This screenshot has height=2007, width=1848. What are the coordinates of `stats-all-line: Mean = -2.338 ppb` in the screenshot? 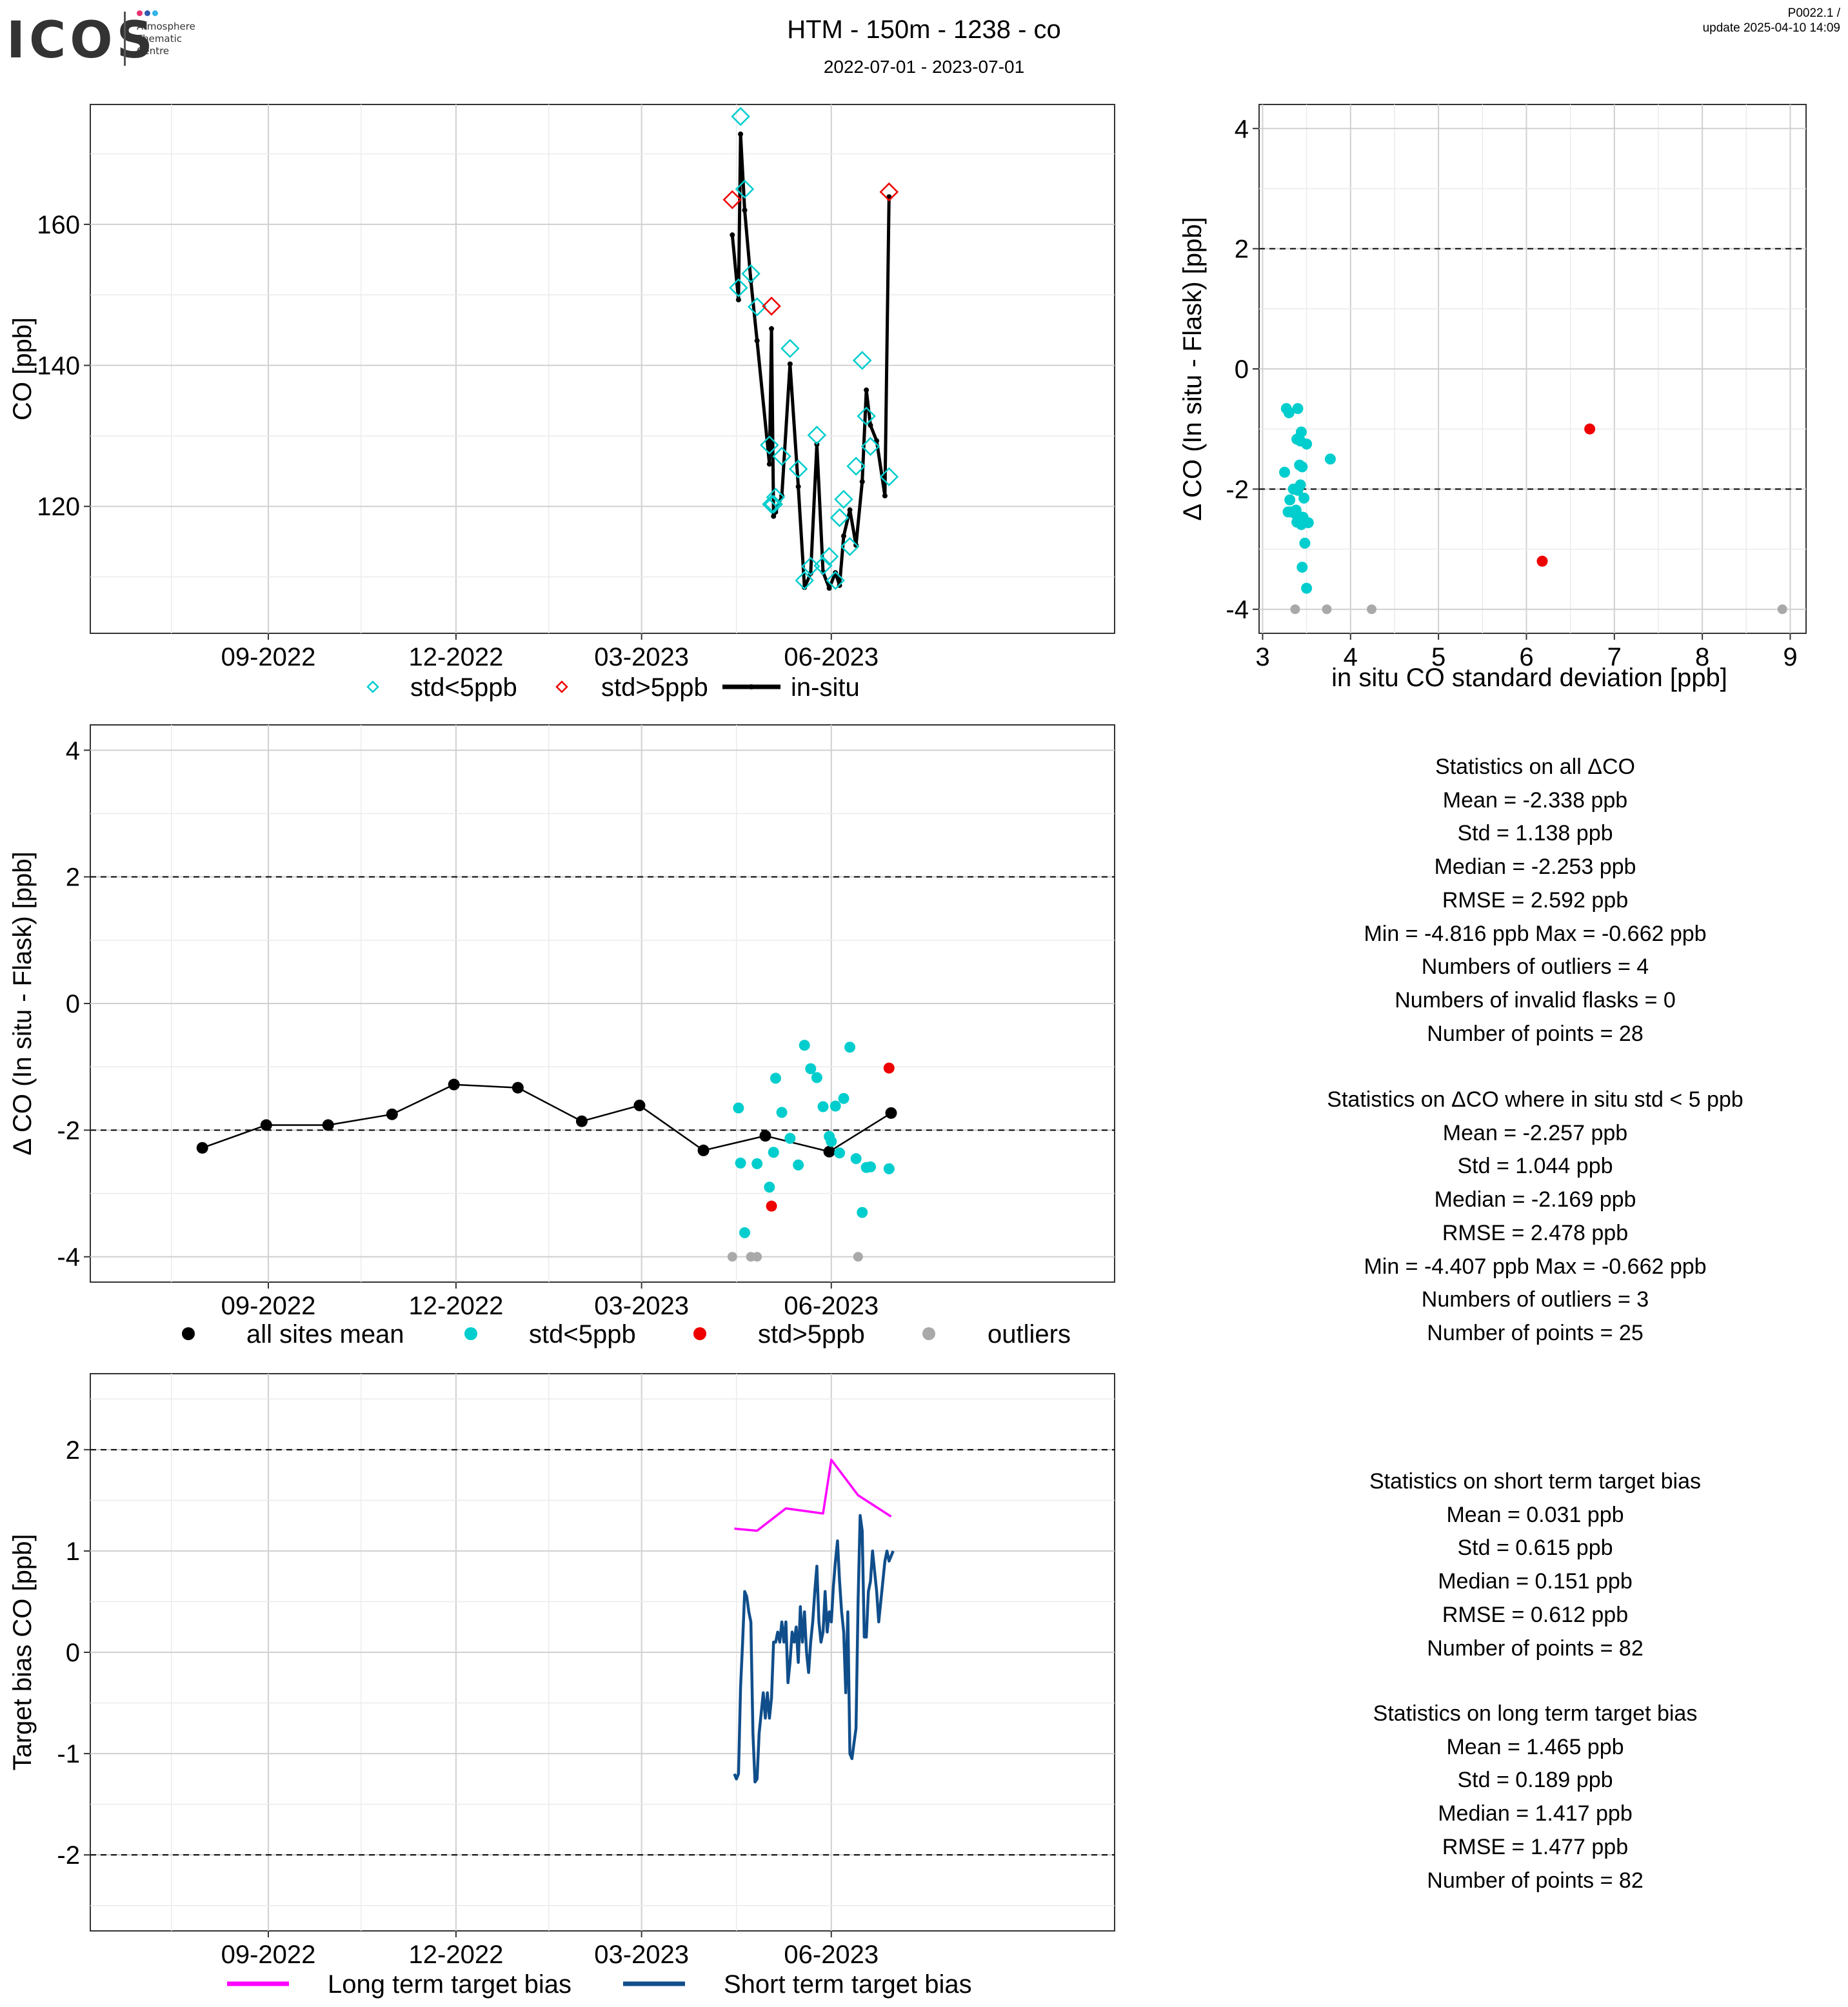 It's located at (1535, 800).